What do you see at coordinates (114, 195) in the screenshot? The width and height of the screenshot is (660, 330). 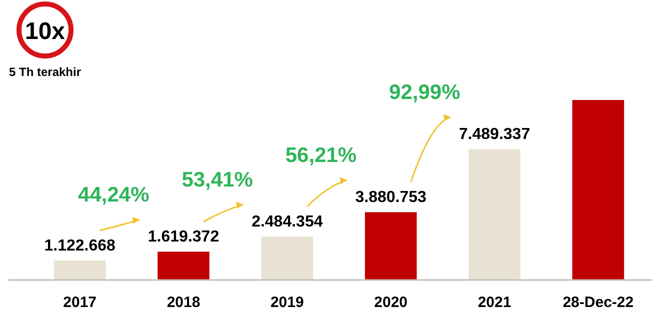 I see `annotation: 44,24%` at bounding box center [114, 195].